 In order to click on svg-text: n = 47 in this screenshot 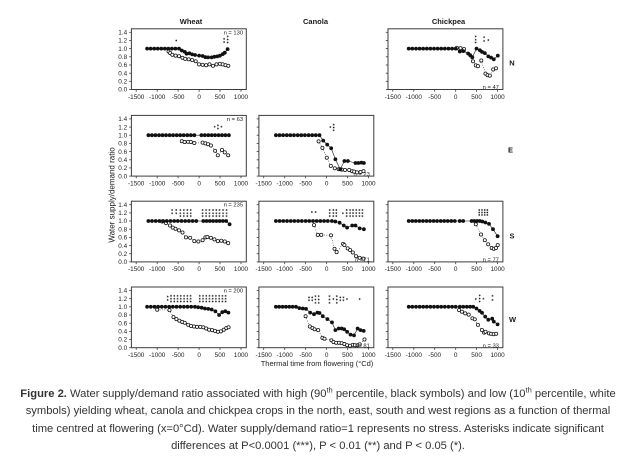, I will do `click(491, 88)`.